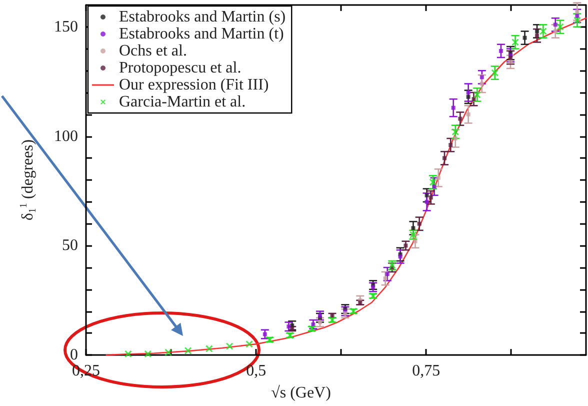  What do you see at coordinates (426, 371) in the screenshot?
I see `x-tick-label: 0,75` at bounding box center [426, 371].